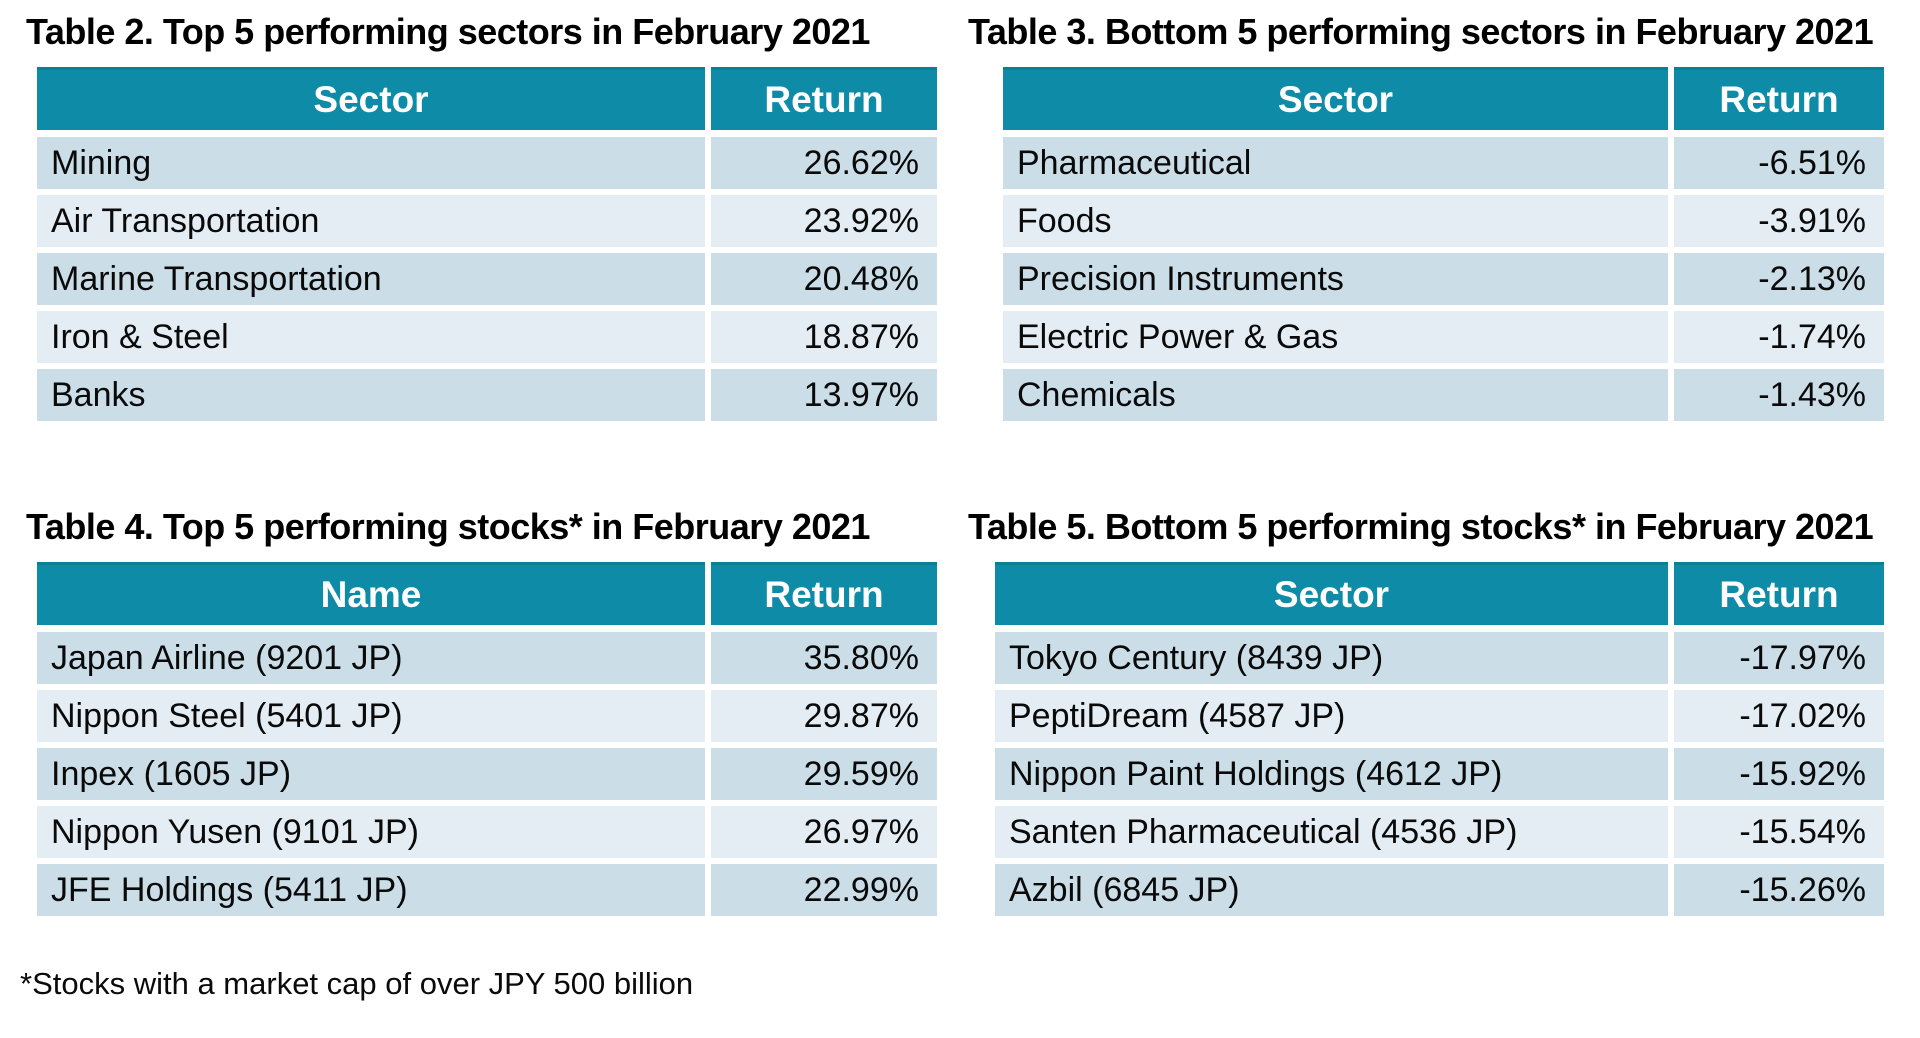  What do you see at coordinates (1779, 337) in the screenshot?
I see `return-cell: -1.74%` at bounding box center [1779, 337].